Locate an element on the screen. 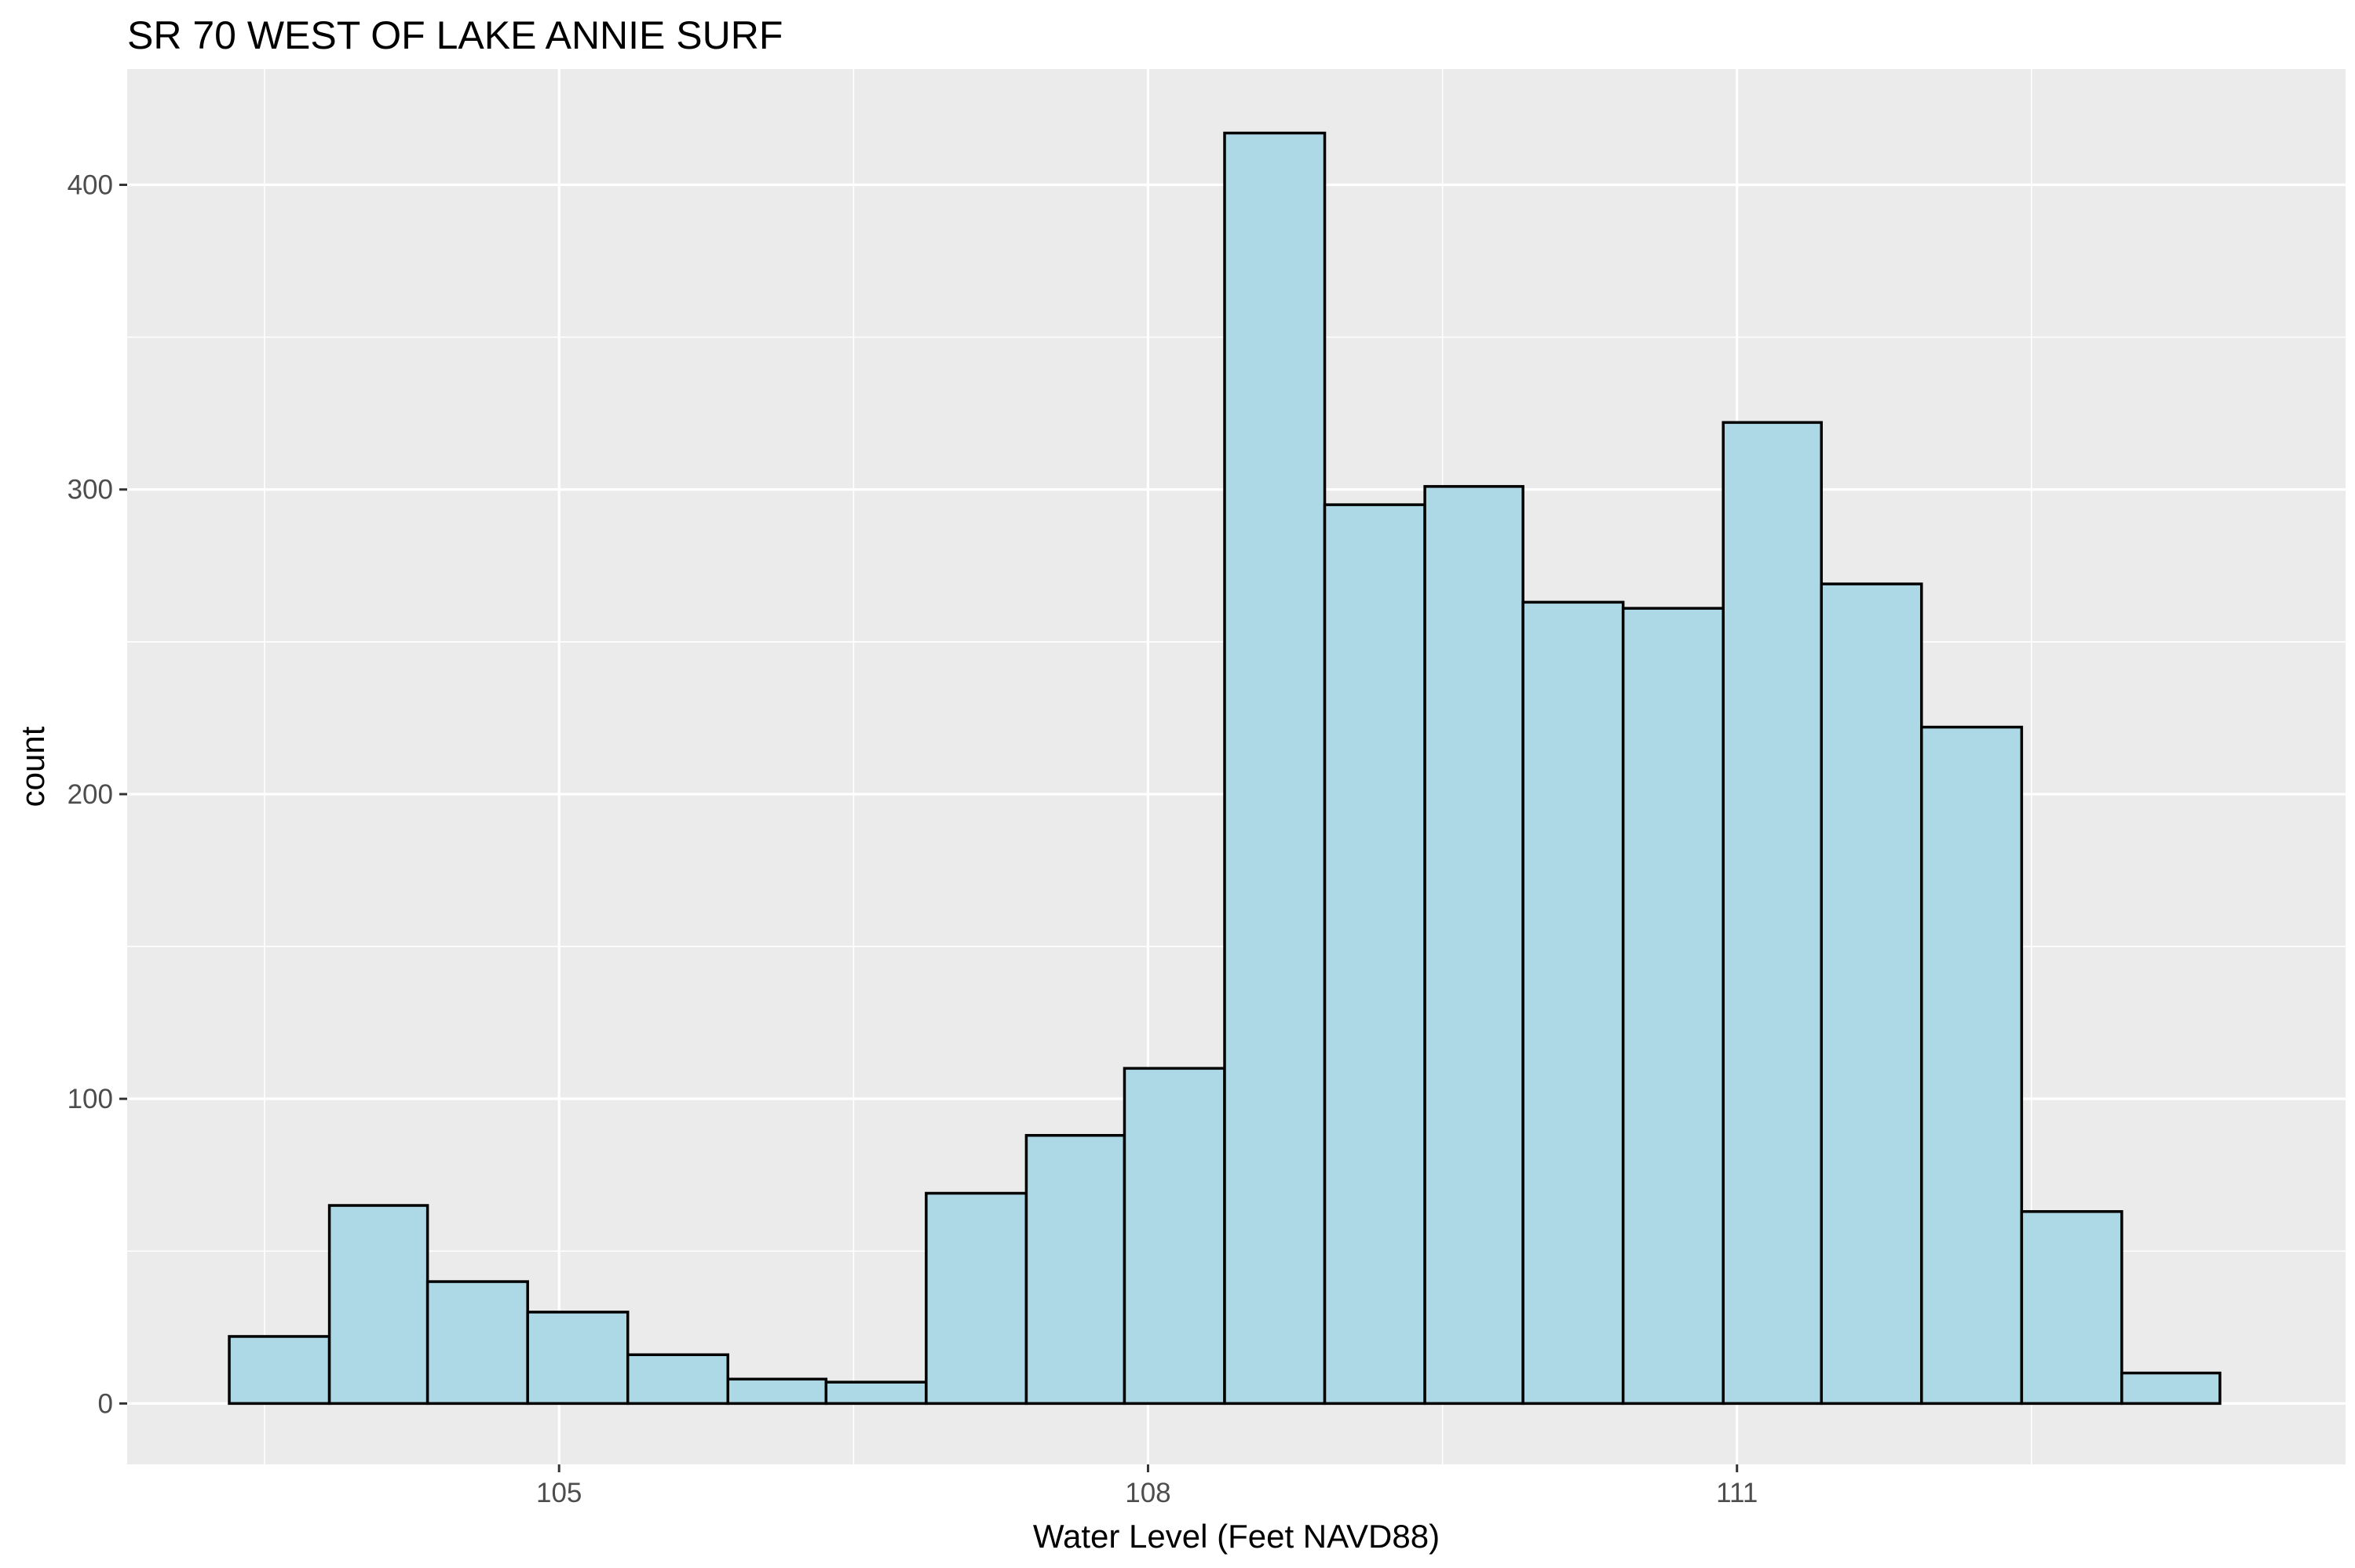  y-tick-label: 200 is located at coordinates (90, 794).